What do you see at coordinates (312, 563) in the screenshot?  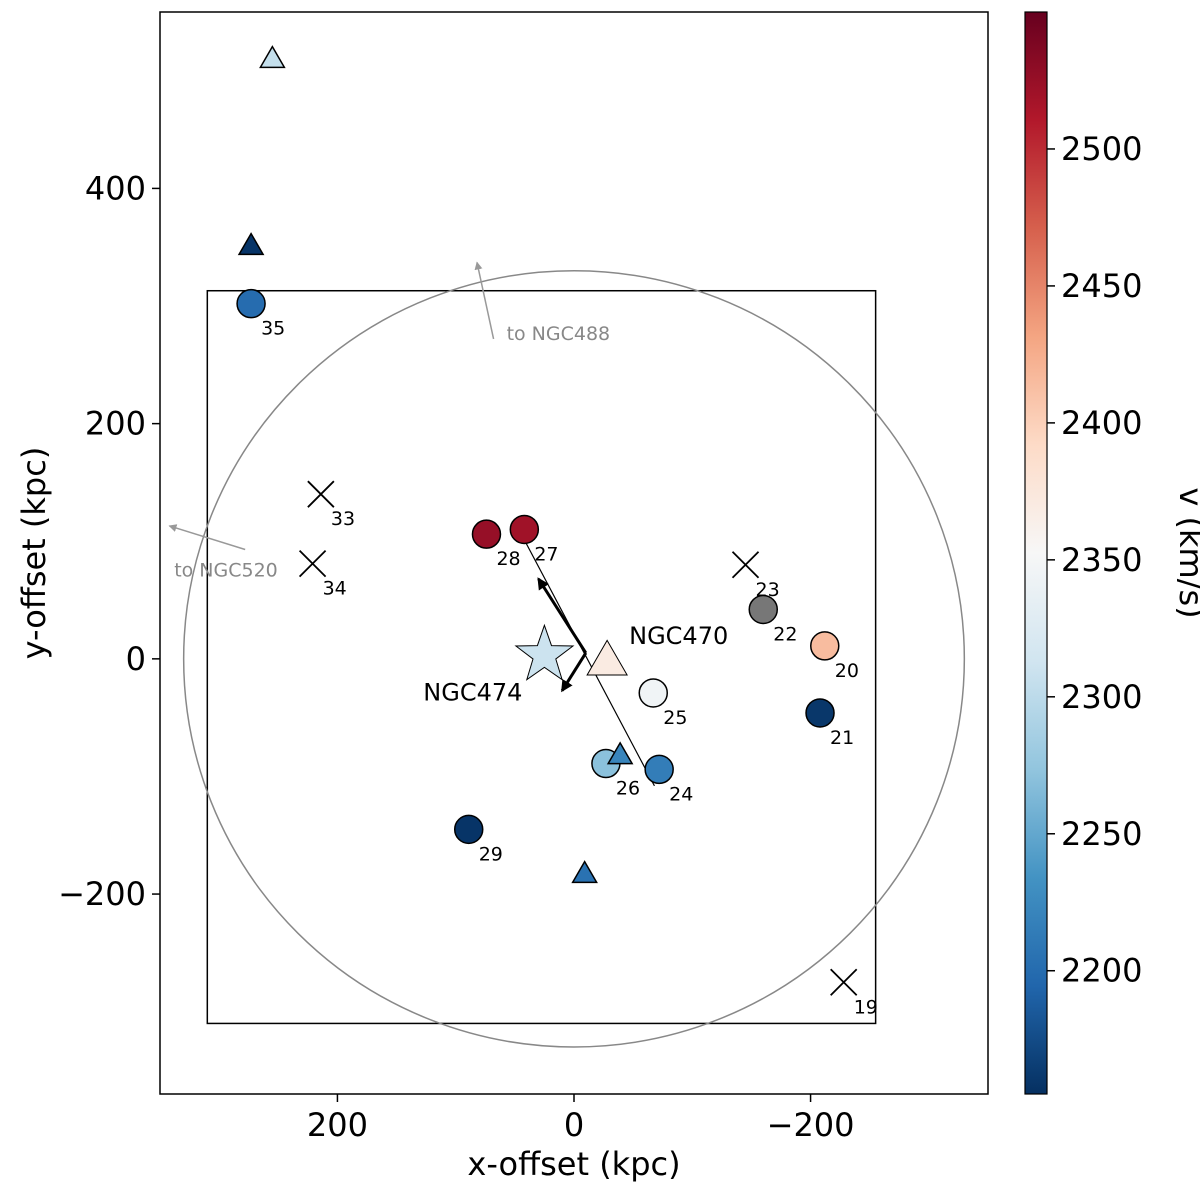 I see `point-34-marker` at bounding box center [312, 563].